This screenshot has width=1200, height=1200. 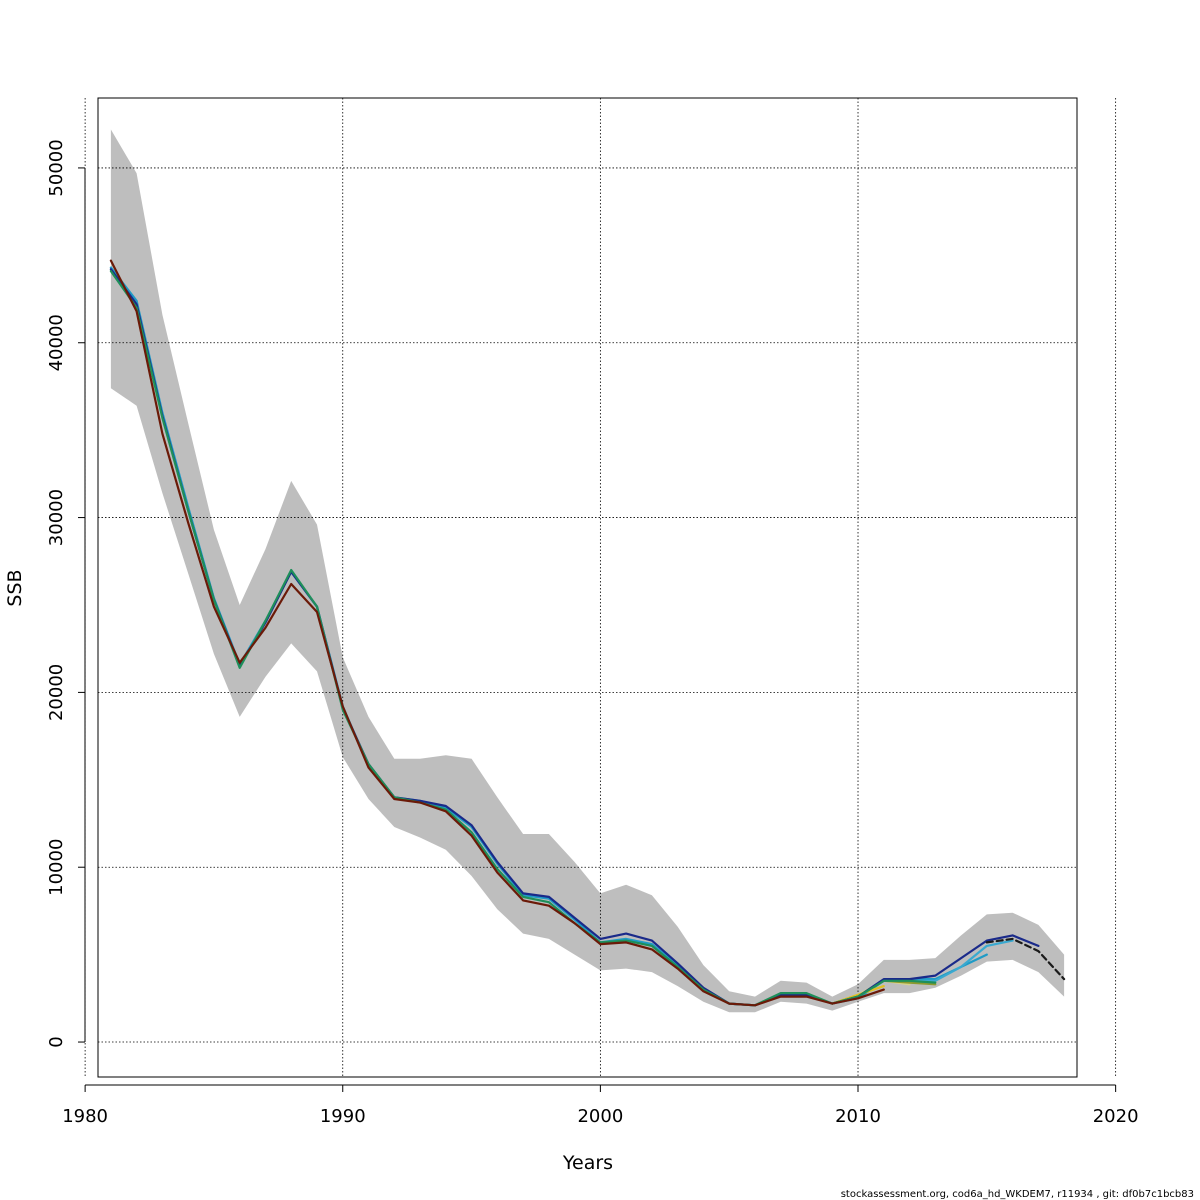 What do you see at coordinates (56, 1041) in the screenshot?
I see `y-tick-label-0: 0` at bounding box center [56, 1041].